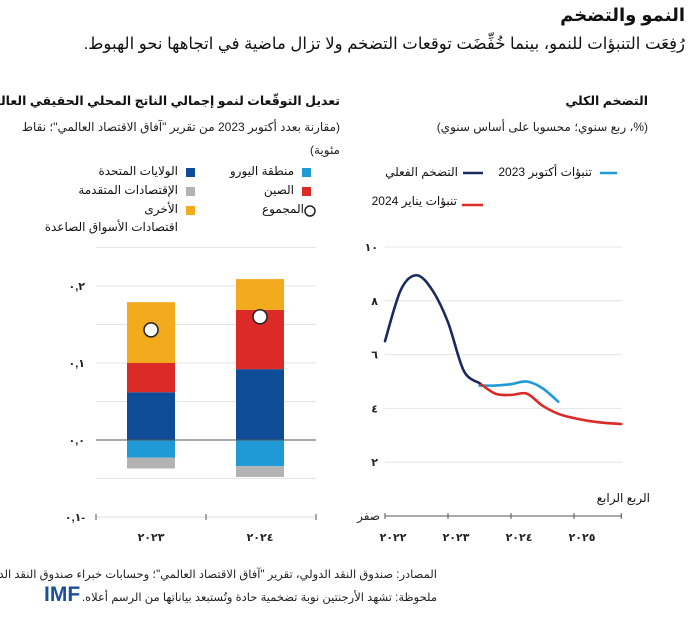 This screenshot has width=695, height=619. What do you see at coordinates (374, 409) in the screenshot?
I see `y-tick-label: ٤` at bounding box center [374, 409].